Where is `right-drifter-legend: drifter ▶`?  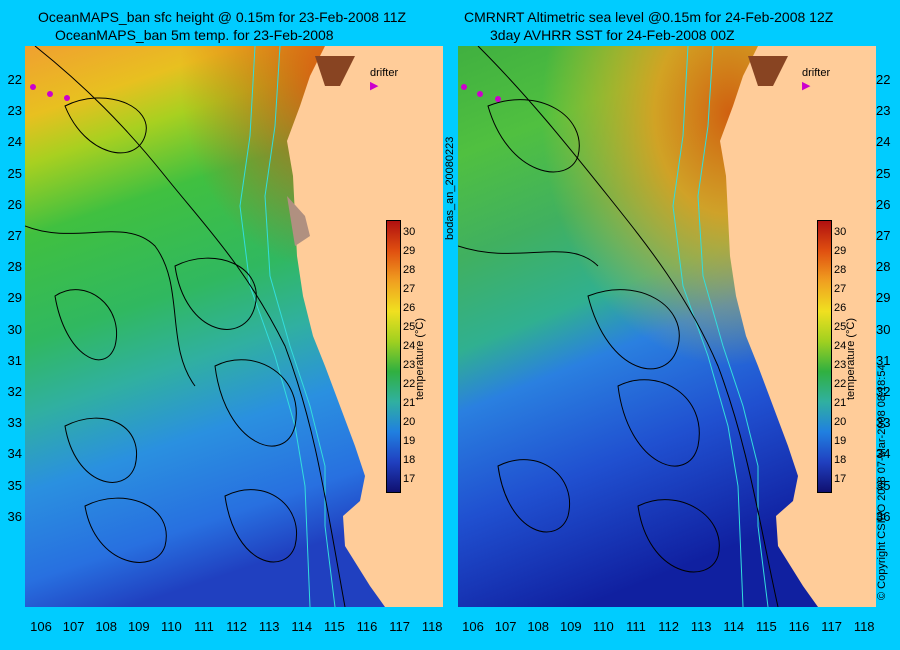
right-drifter-legend: drifter ▶ is located at coordinates (816, 79).